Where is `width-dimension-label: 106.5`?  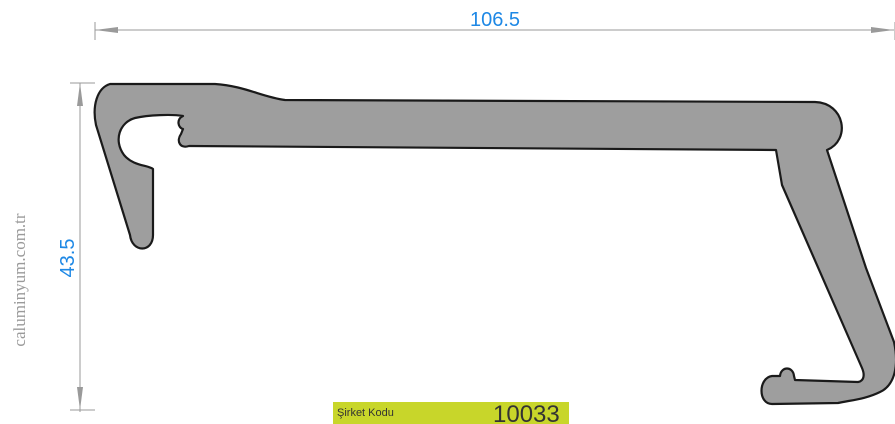 width-dimension-label: 106.5 is located at coordinates (495, 20).